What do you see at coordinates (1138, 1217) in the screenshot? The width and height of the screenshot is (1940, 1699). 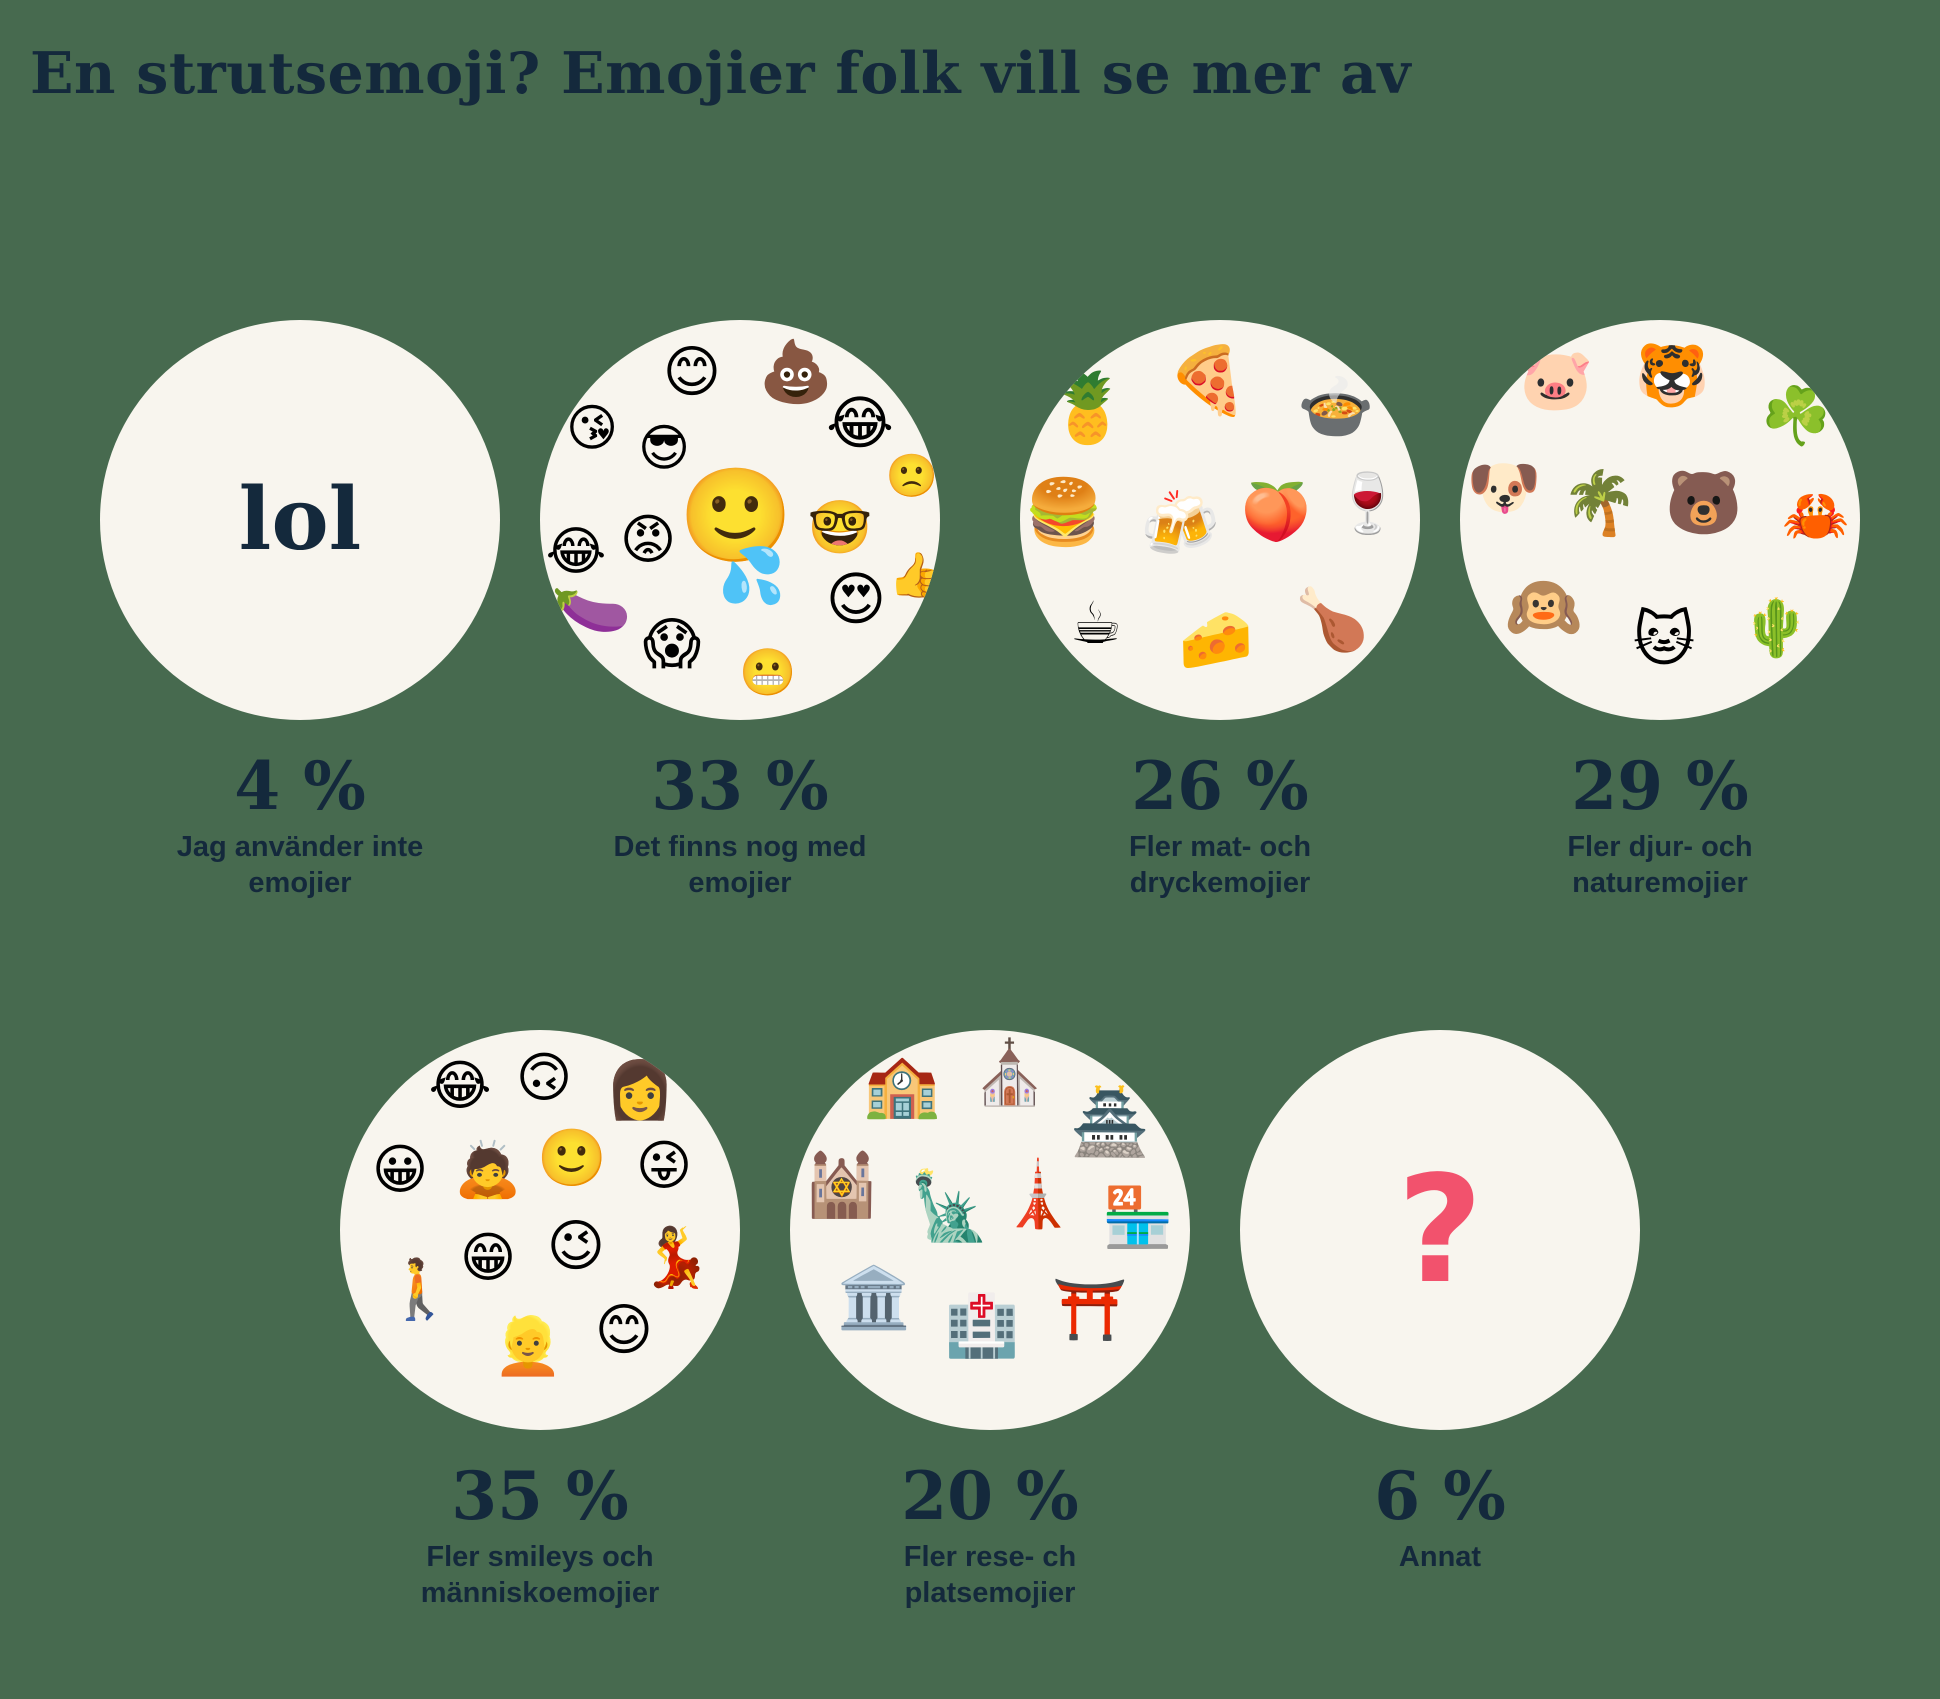 I see `convenience-store-emoji: 🏪` at bounding box center [1138, 1217].